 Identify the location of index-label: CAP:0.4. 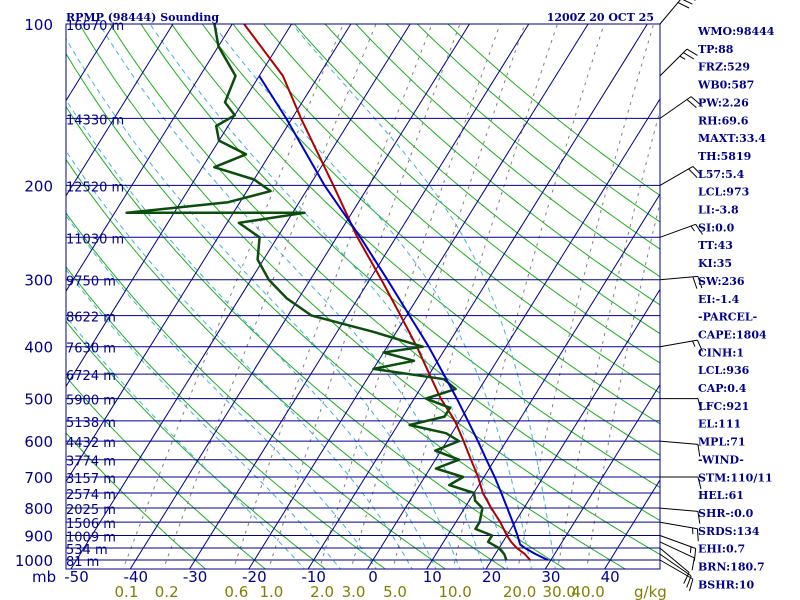
(722, 388).